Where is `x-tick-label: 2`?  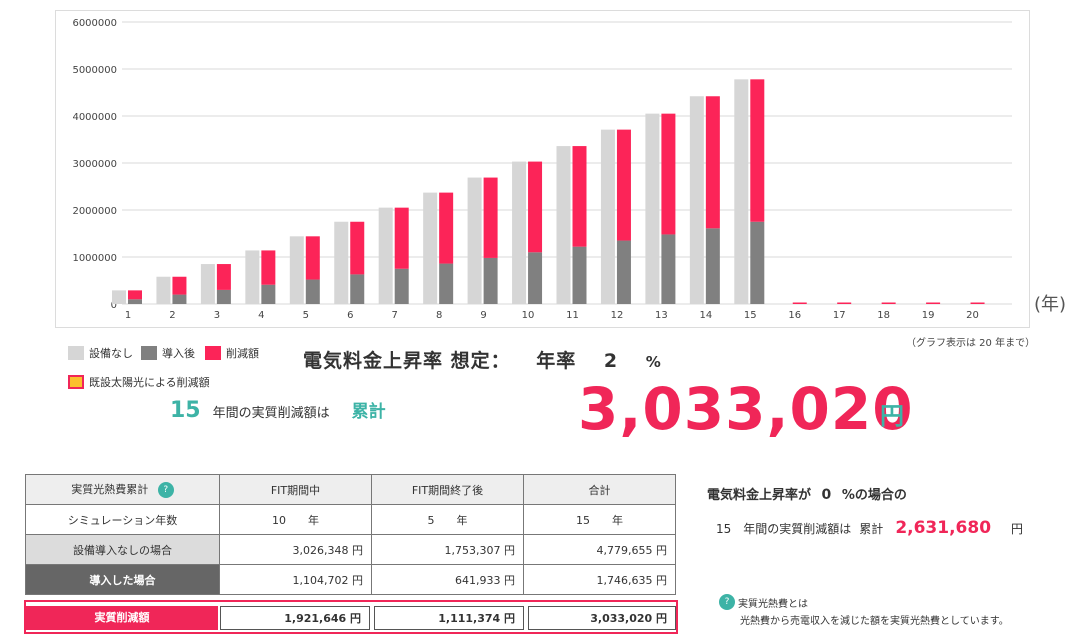
x-tick-label: 2 is located at coordinates (172, 315).